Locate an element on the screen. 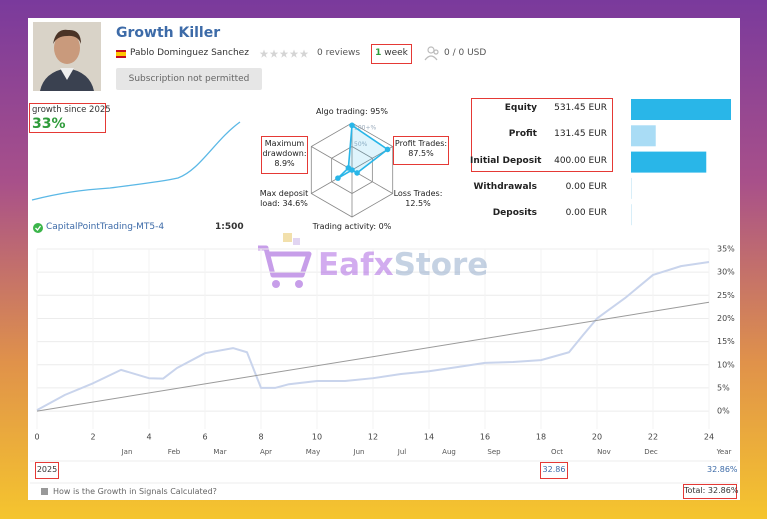 Image resolution: width=767 pixels, height=519 pixels. radar-axis-name: Maximum drawdown: is located at coordinates (284, 148).